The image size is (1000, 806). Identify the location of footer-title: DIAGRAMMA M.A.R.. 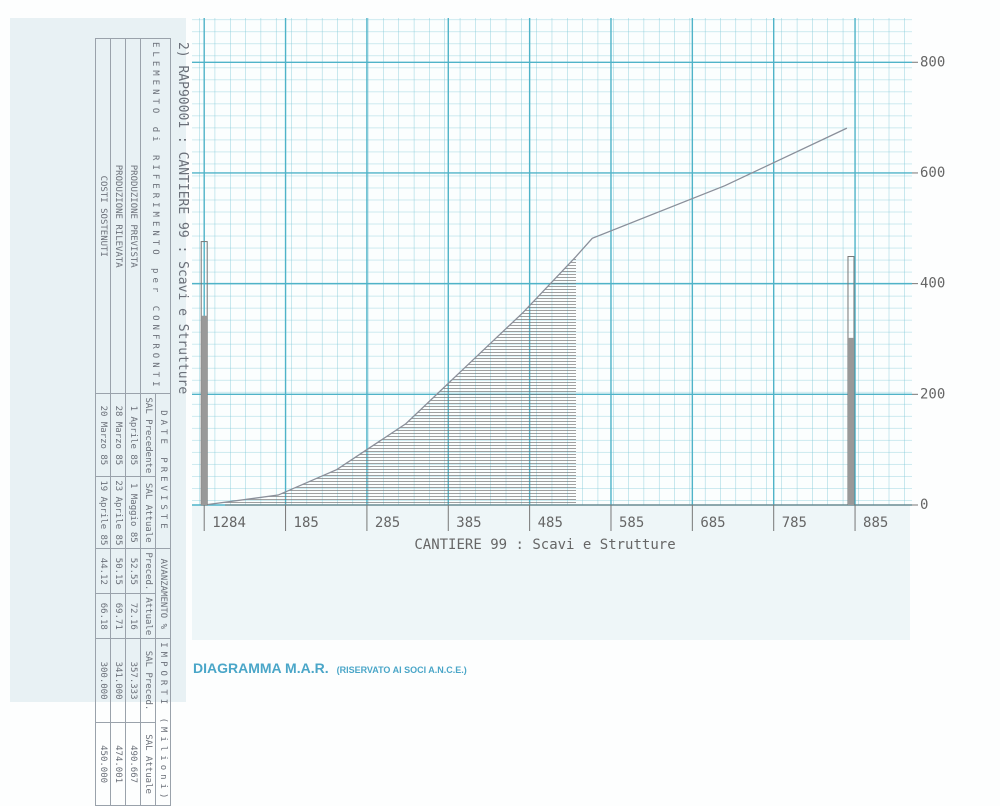
(261, 668).